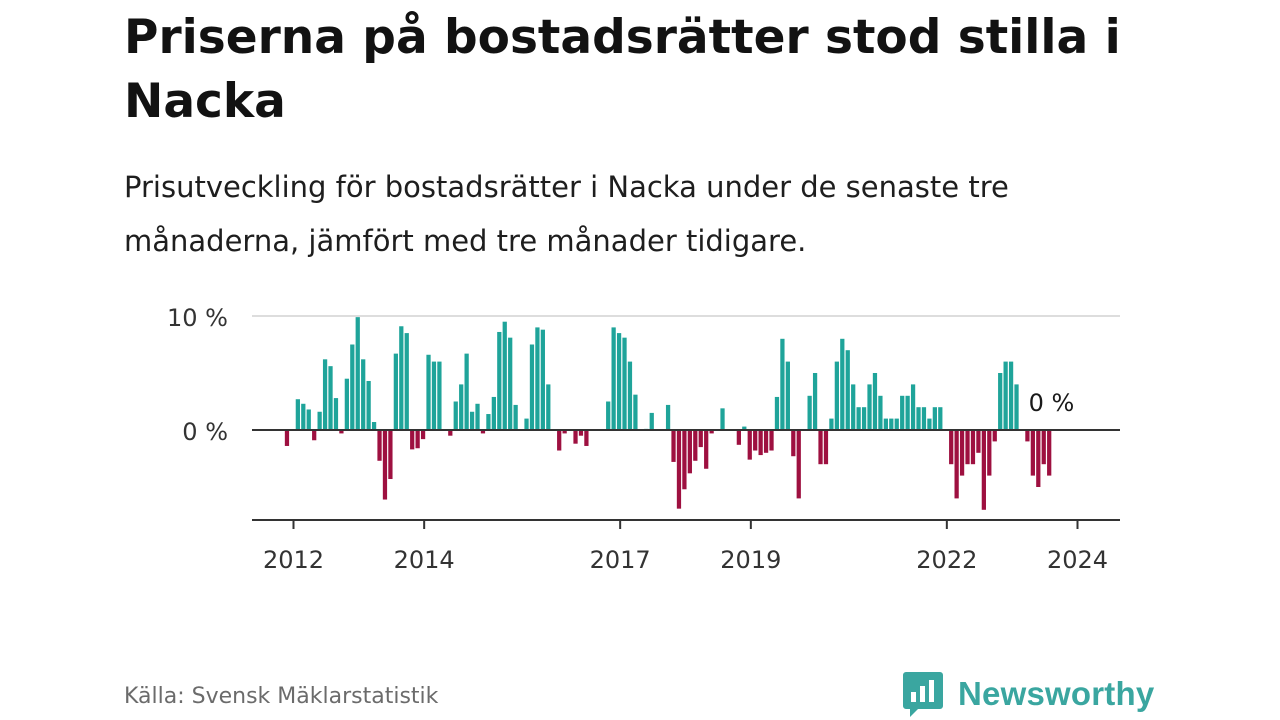 The image size is (1280, 720). Describe the element at coordinates (205, 432) in the screenshot. I see `y-tick-label-0: 0 %` at that location.